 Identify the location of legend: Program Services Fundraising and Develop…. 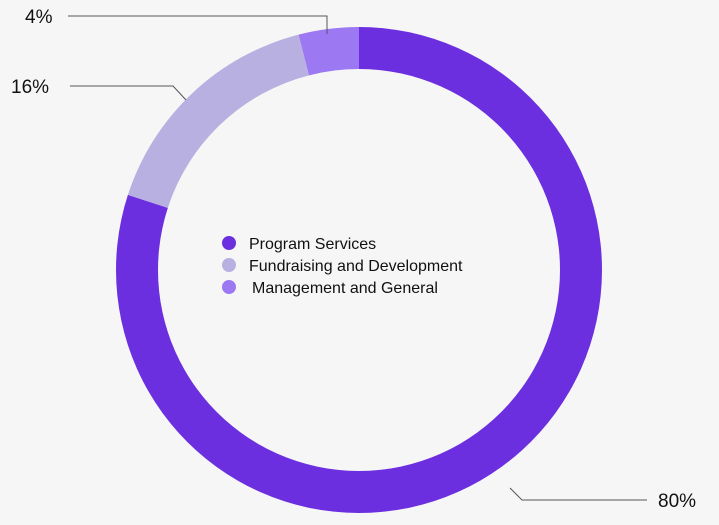
(342, 266).